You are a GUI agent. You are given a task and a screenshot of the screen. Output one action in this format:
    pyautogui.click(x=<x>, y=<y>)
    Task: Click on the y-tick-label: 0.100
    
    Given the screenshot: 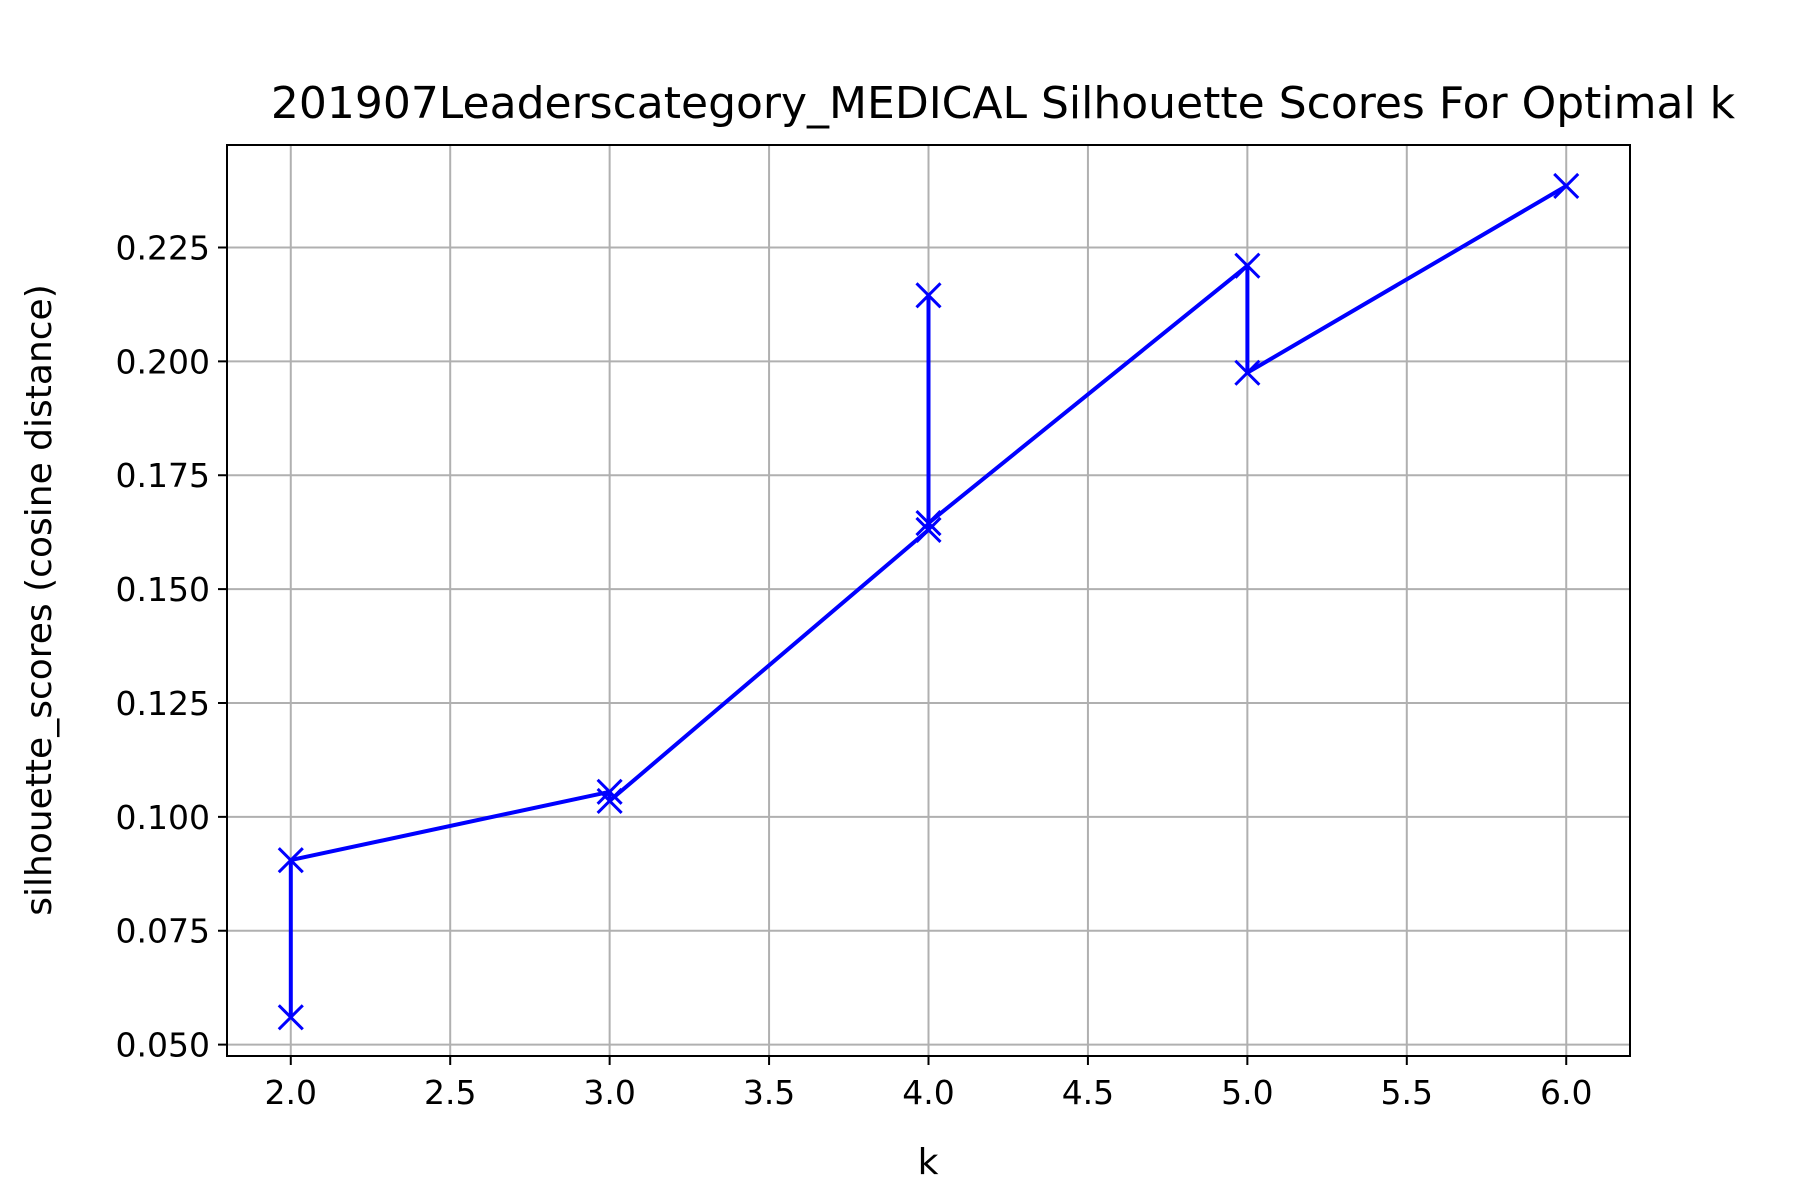 What is the action you would take?
    pyautogui.click(x=163, y=817)
    